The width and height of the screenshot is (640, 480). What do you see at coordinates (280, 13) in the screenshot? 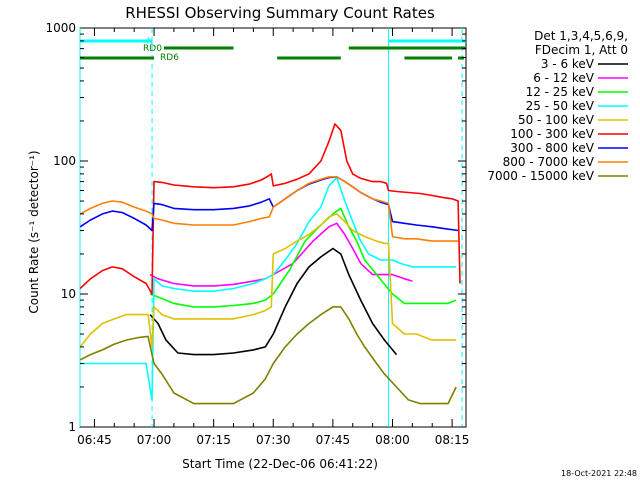
I see `chart-title: RHESSI Observing Summary Count Rates` at bounding box center [280, 13].